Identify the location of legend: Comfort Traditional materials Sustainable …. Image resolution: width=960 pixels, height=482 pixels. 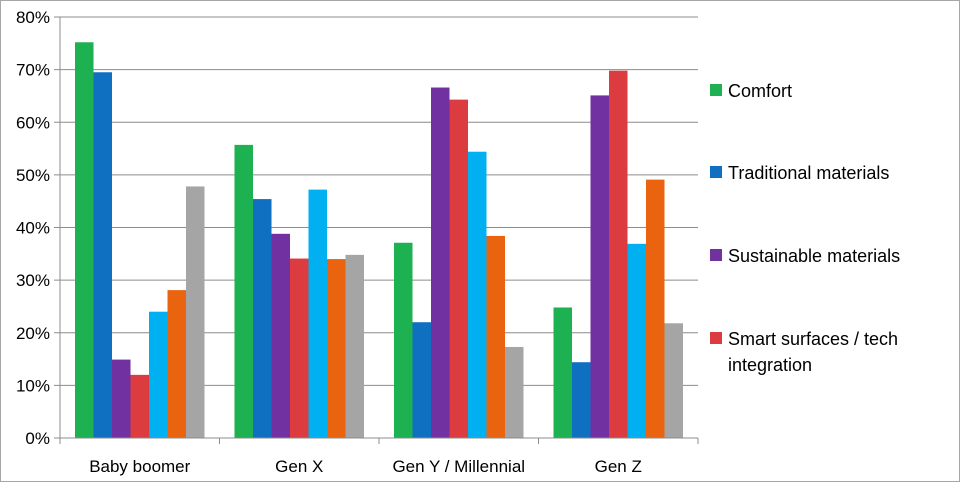
(805, 228).